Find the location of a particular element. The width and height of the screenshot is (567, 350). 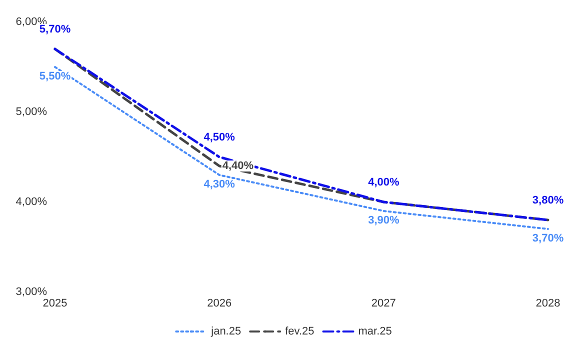

data-label: 3,90% is located at coordinates (384, 220).